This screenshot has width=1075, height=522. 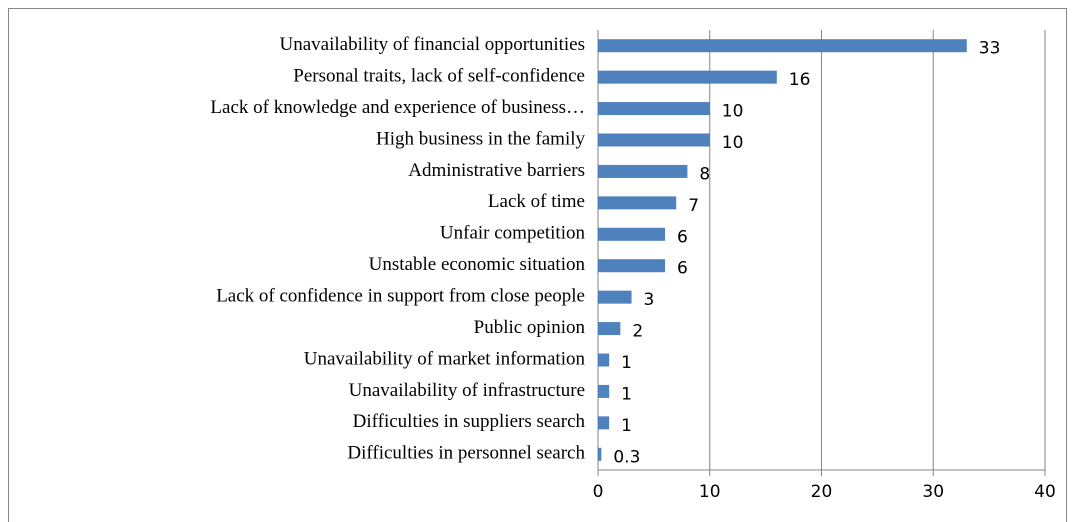 What do you see at coordinates (822, 492) in the screenshot?
I see `x-tick-label: 20` at bounding box center [822, 492].